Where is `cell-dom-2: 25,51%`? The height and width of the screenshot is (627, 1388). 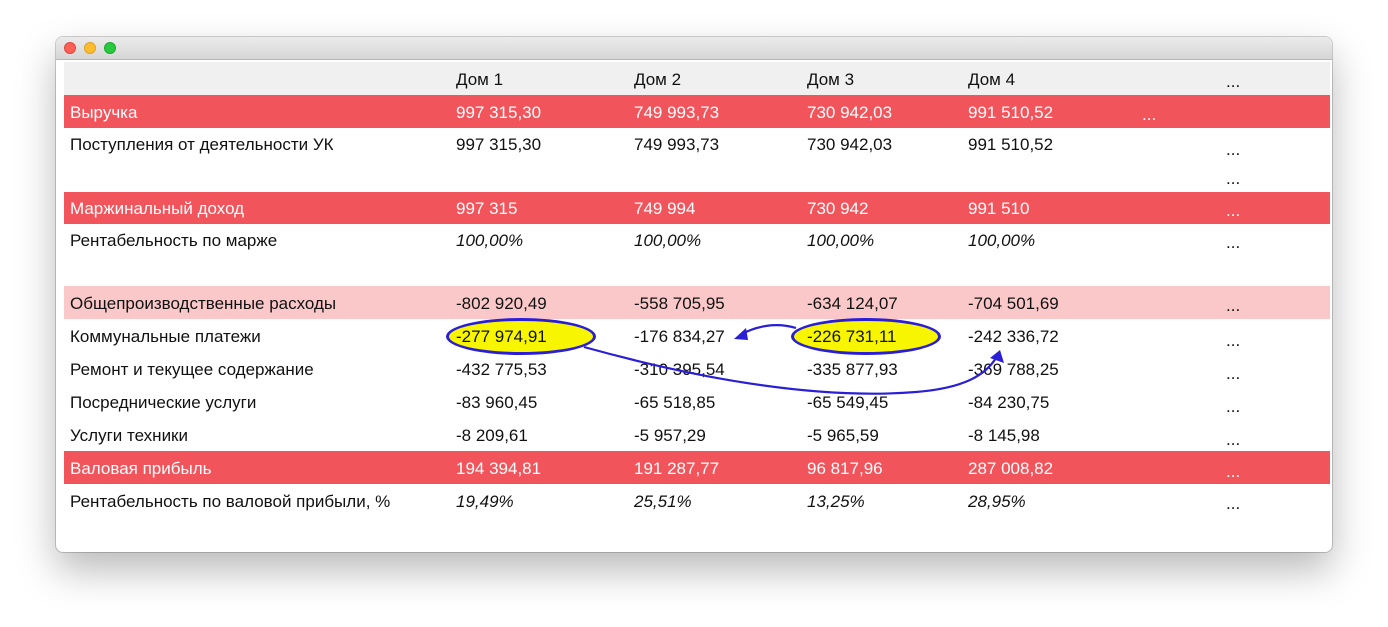 cell-dom-2: 25,51% is located at coordinates (663, 501).